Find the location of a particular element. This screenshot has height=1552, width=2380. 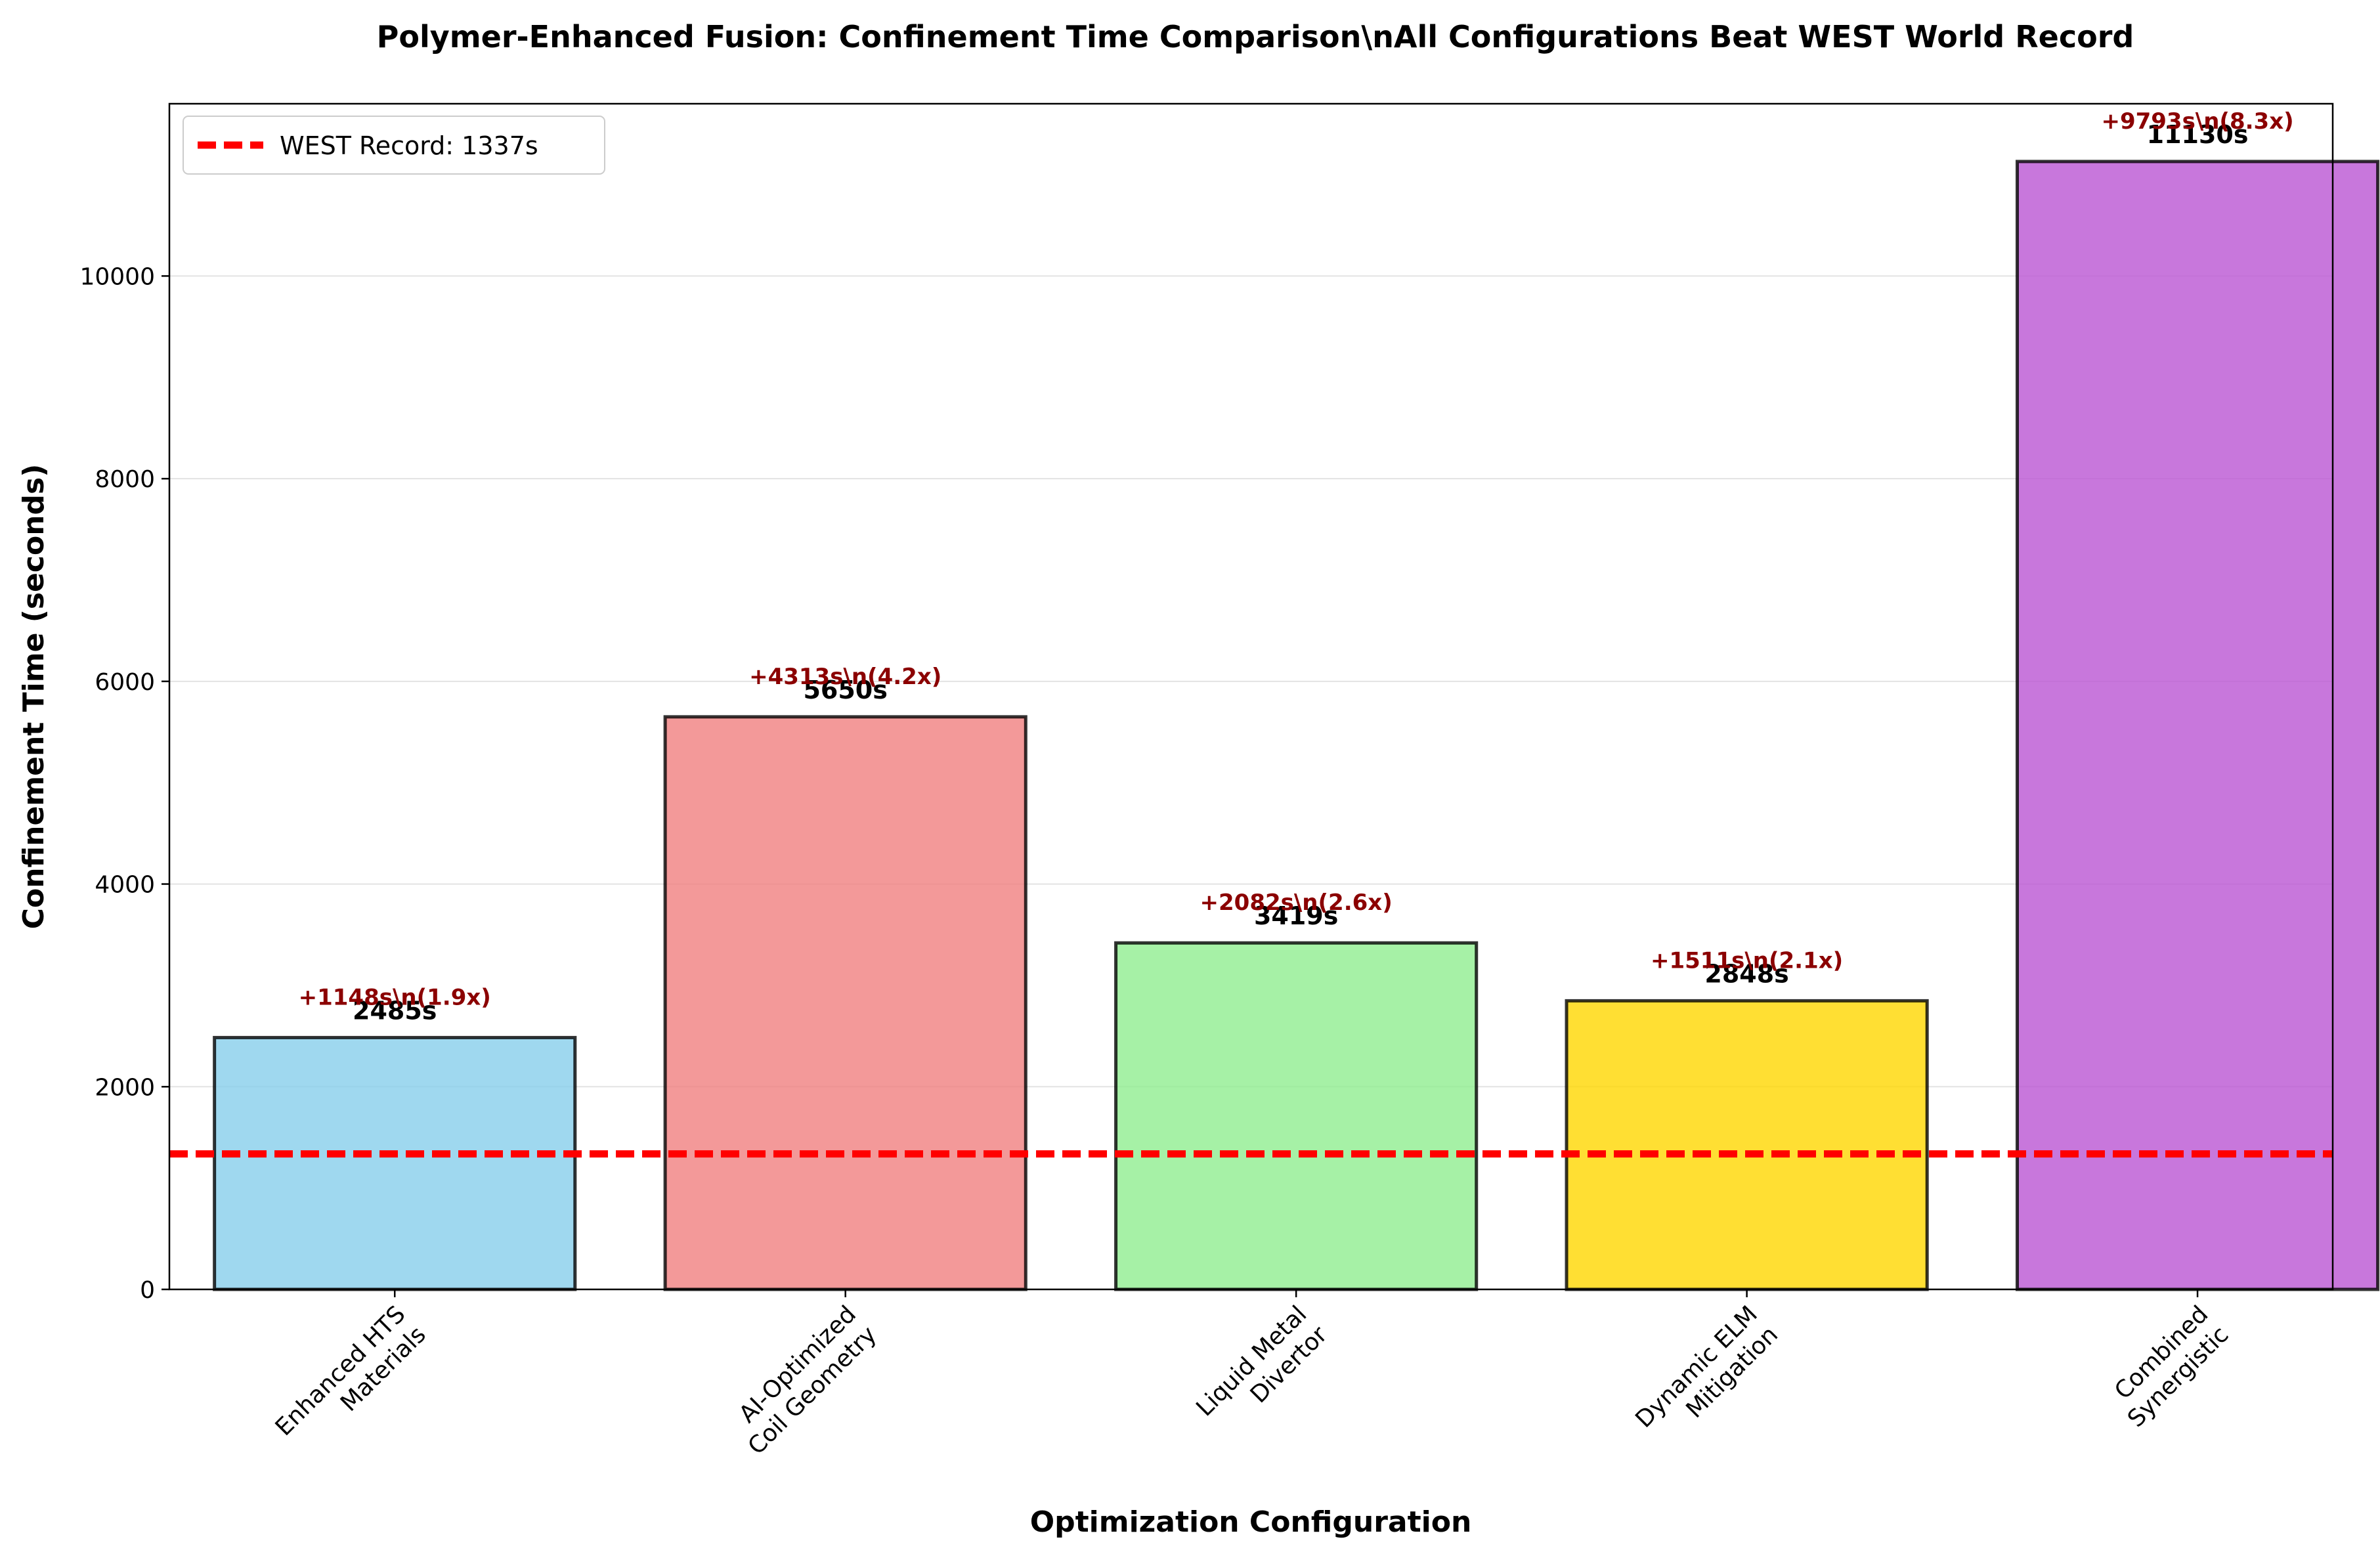

improvement-label: +1511s\n(2.1x) is located at coordinates (1747, 960).